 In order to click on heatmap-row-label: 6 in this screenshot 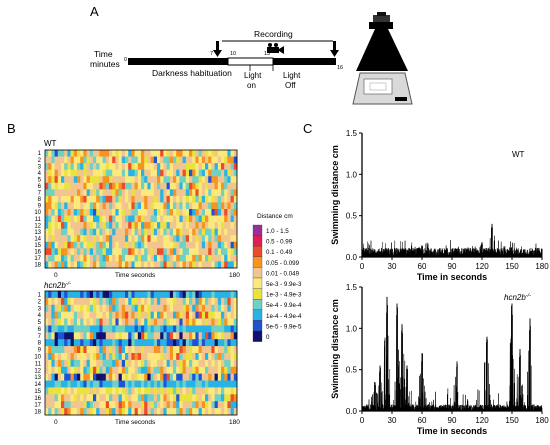, I will do `click(40, 187)`.